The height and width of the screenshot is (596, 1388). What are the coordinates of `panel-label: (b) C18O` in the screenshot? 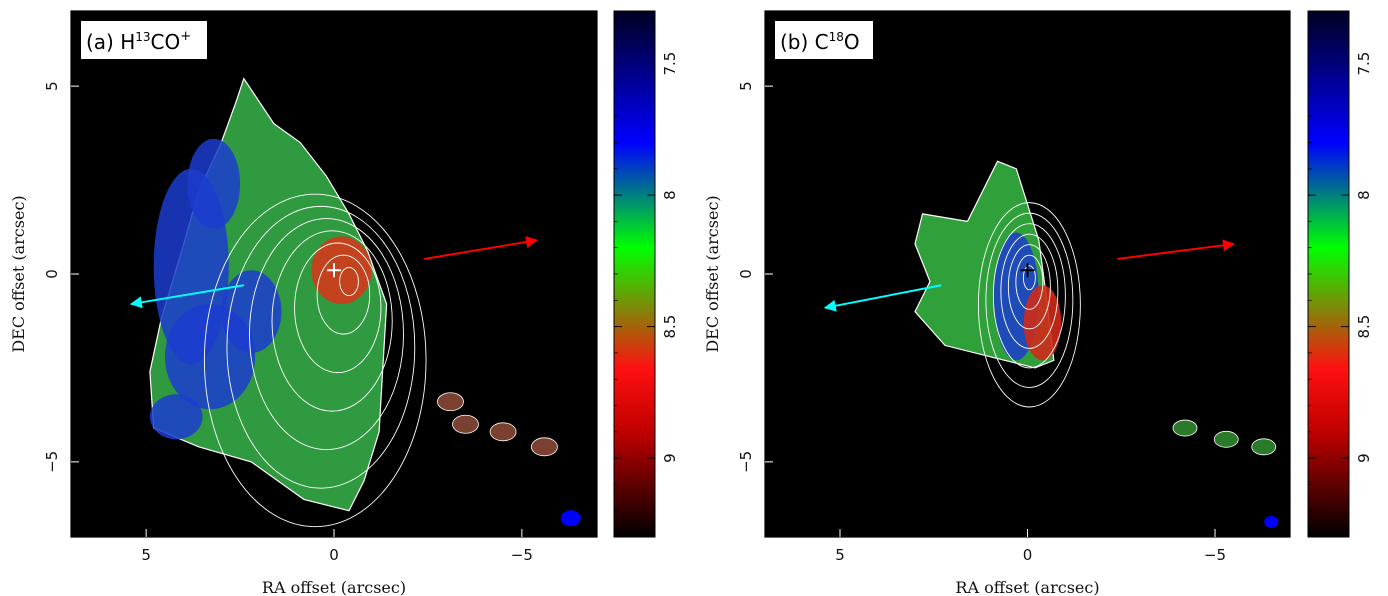 It's located at (820, 42).